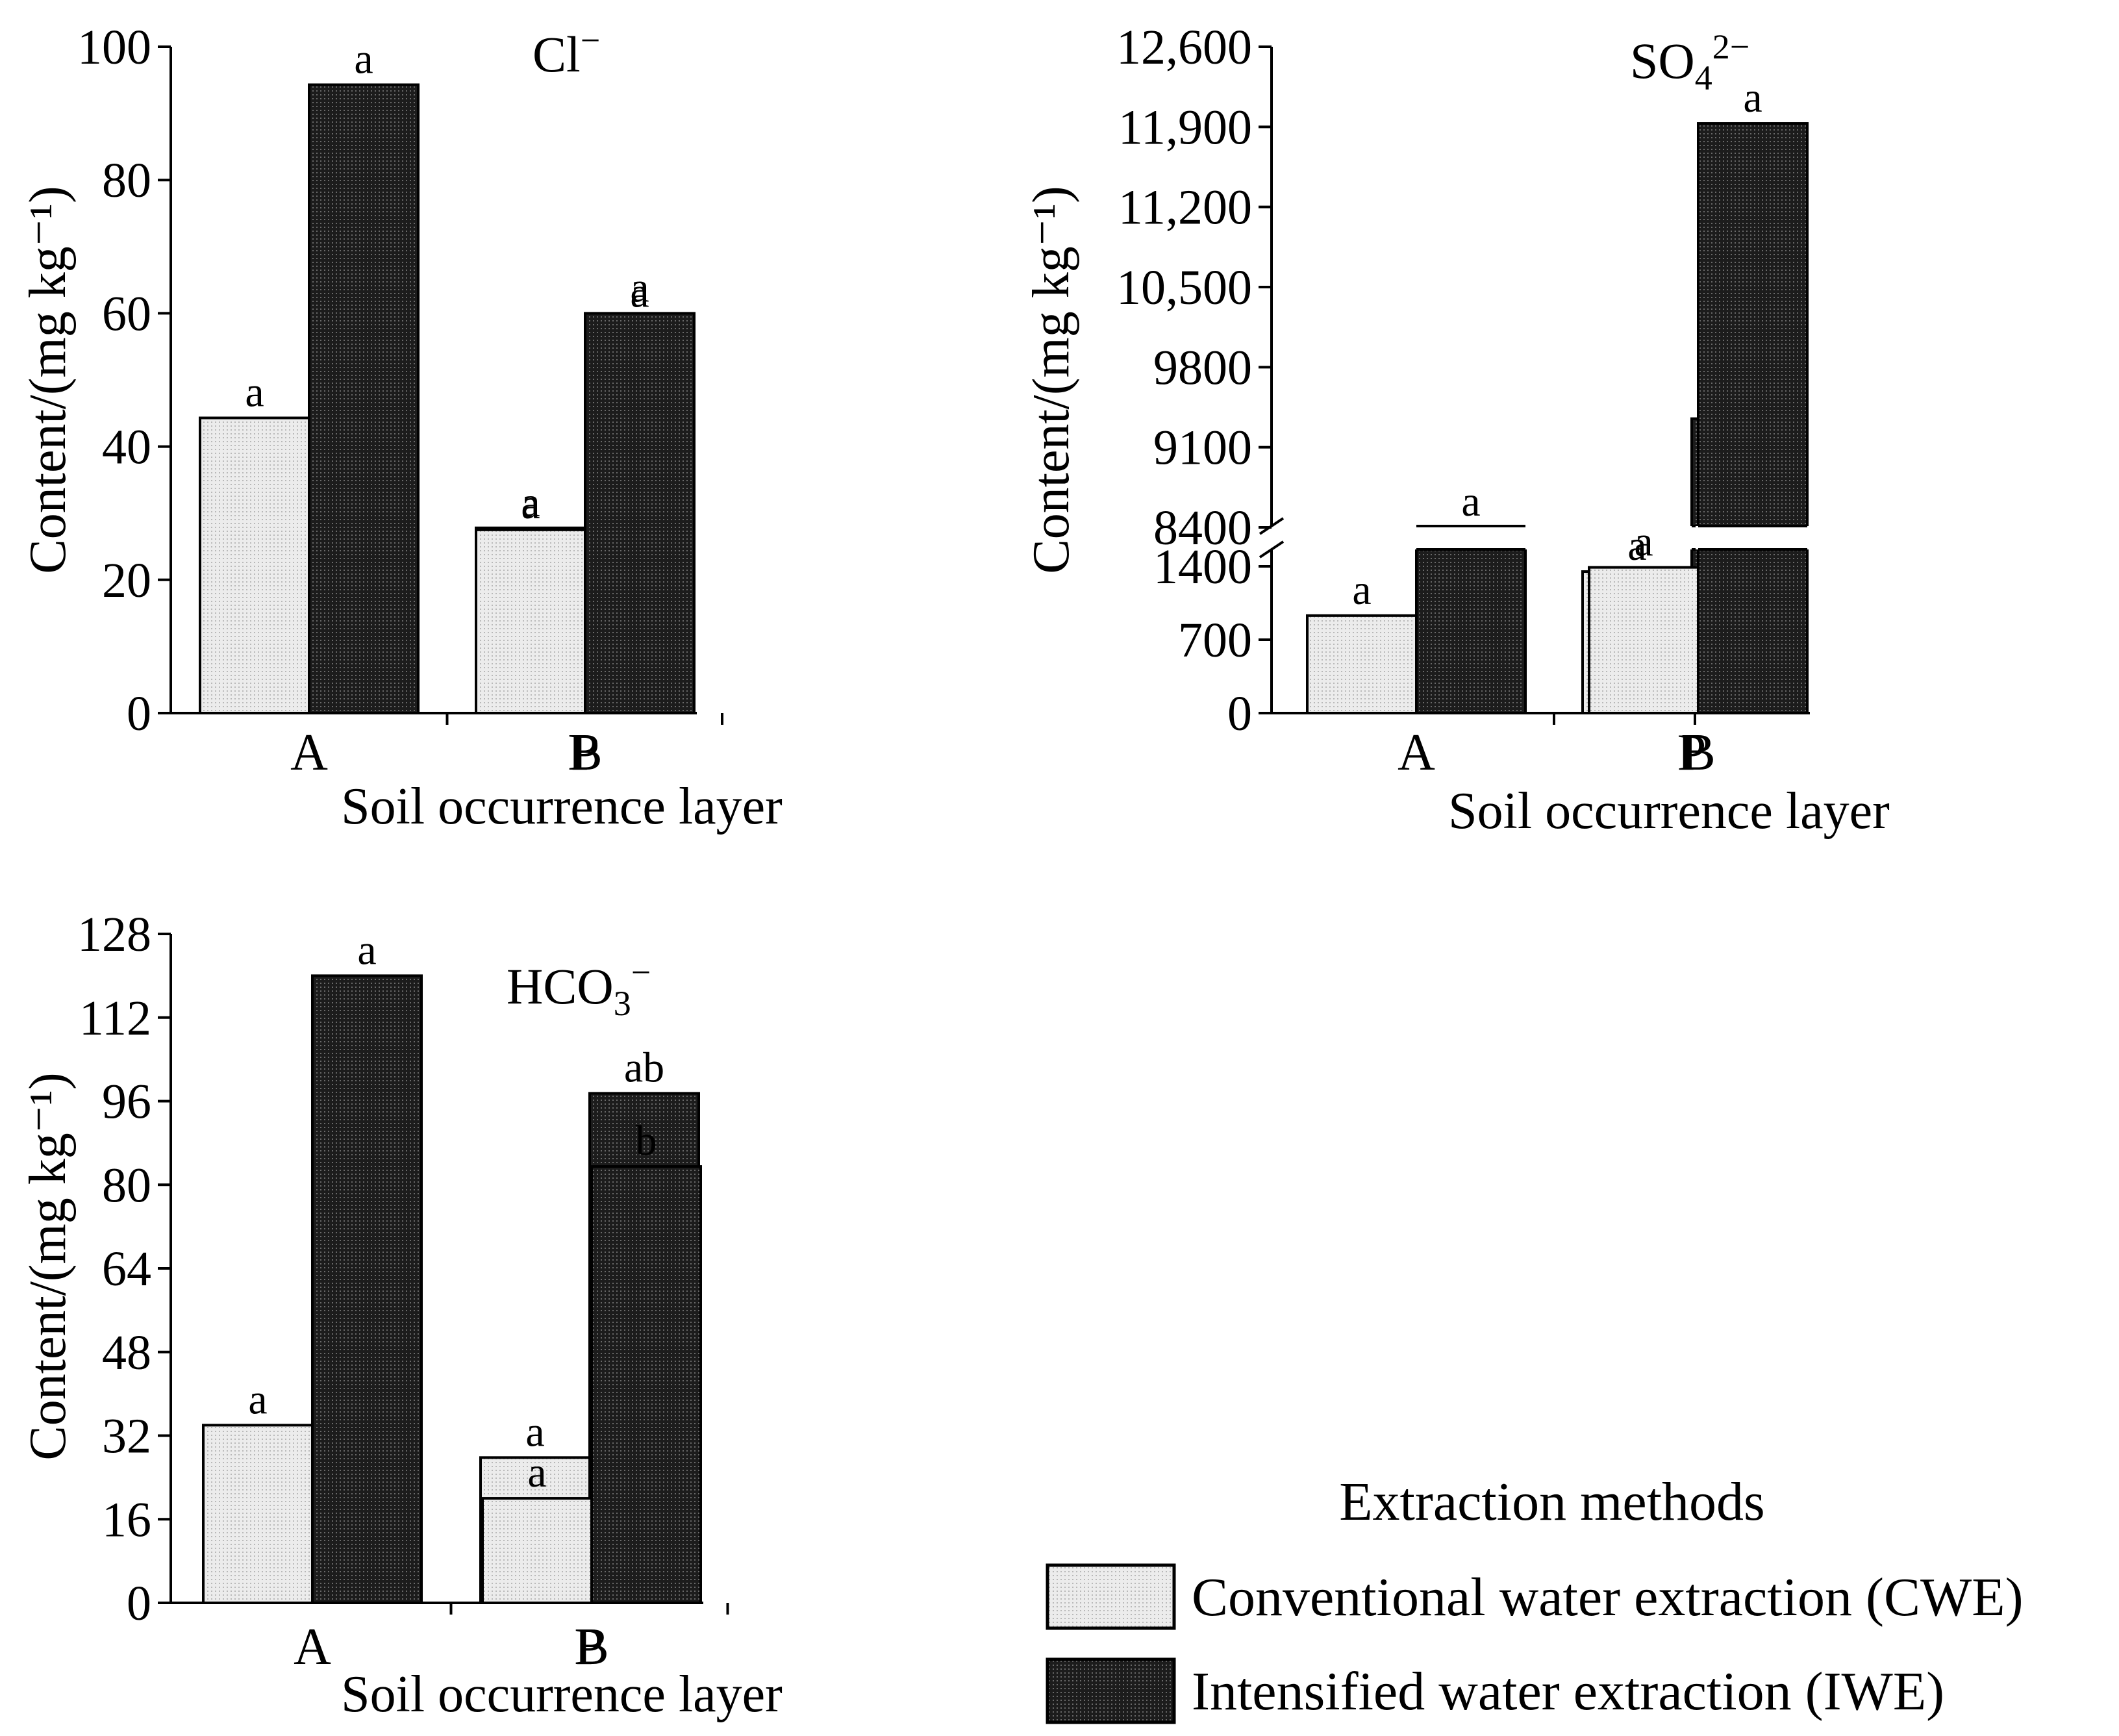 This screenshot has width=2119, height=1736. What do you see at coordinates (126, 1520) in the screenshot?
I see `y-tick-label: 16` at bounding box center [126, 1520].